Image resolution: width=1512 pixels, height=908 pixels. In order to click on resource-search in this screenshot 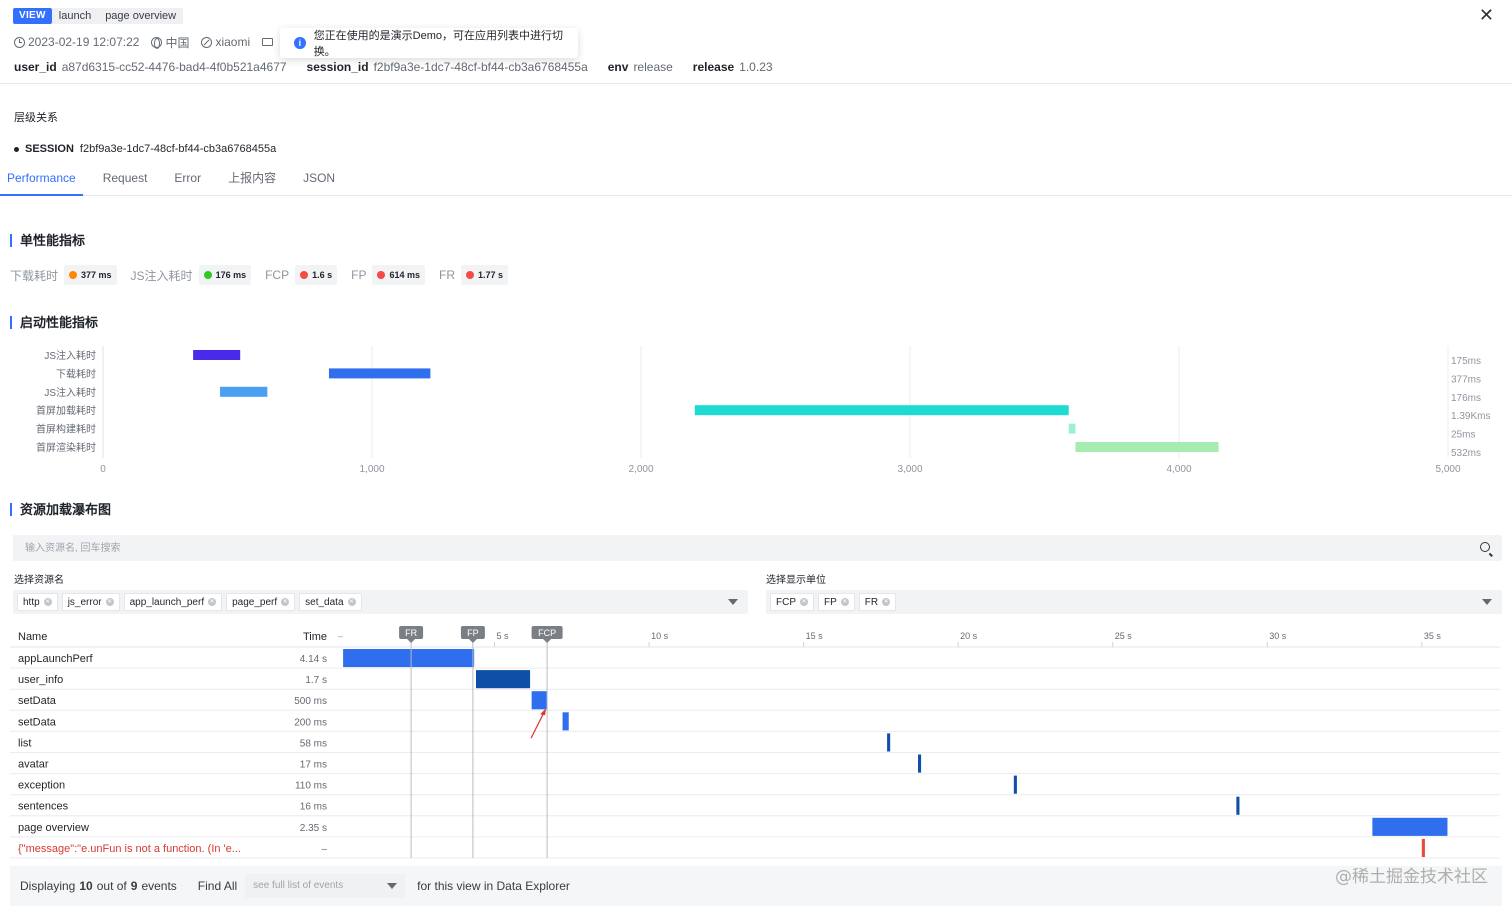, I will do `click(757, 548)`.